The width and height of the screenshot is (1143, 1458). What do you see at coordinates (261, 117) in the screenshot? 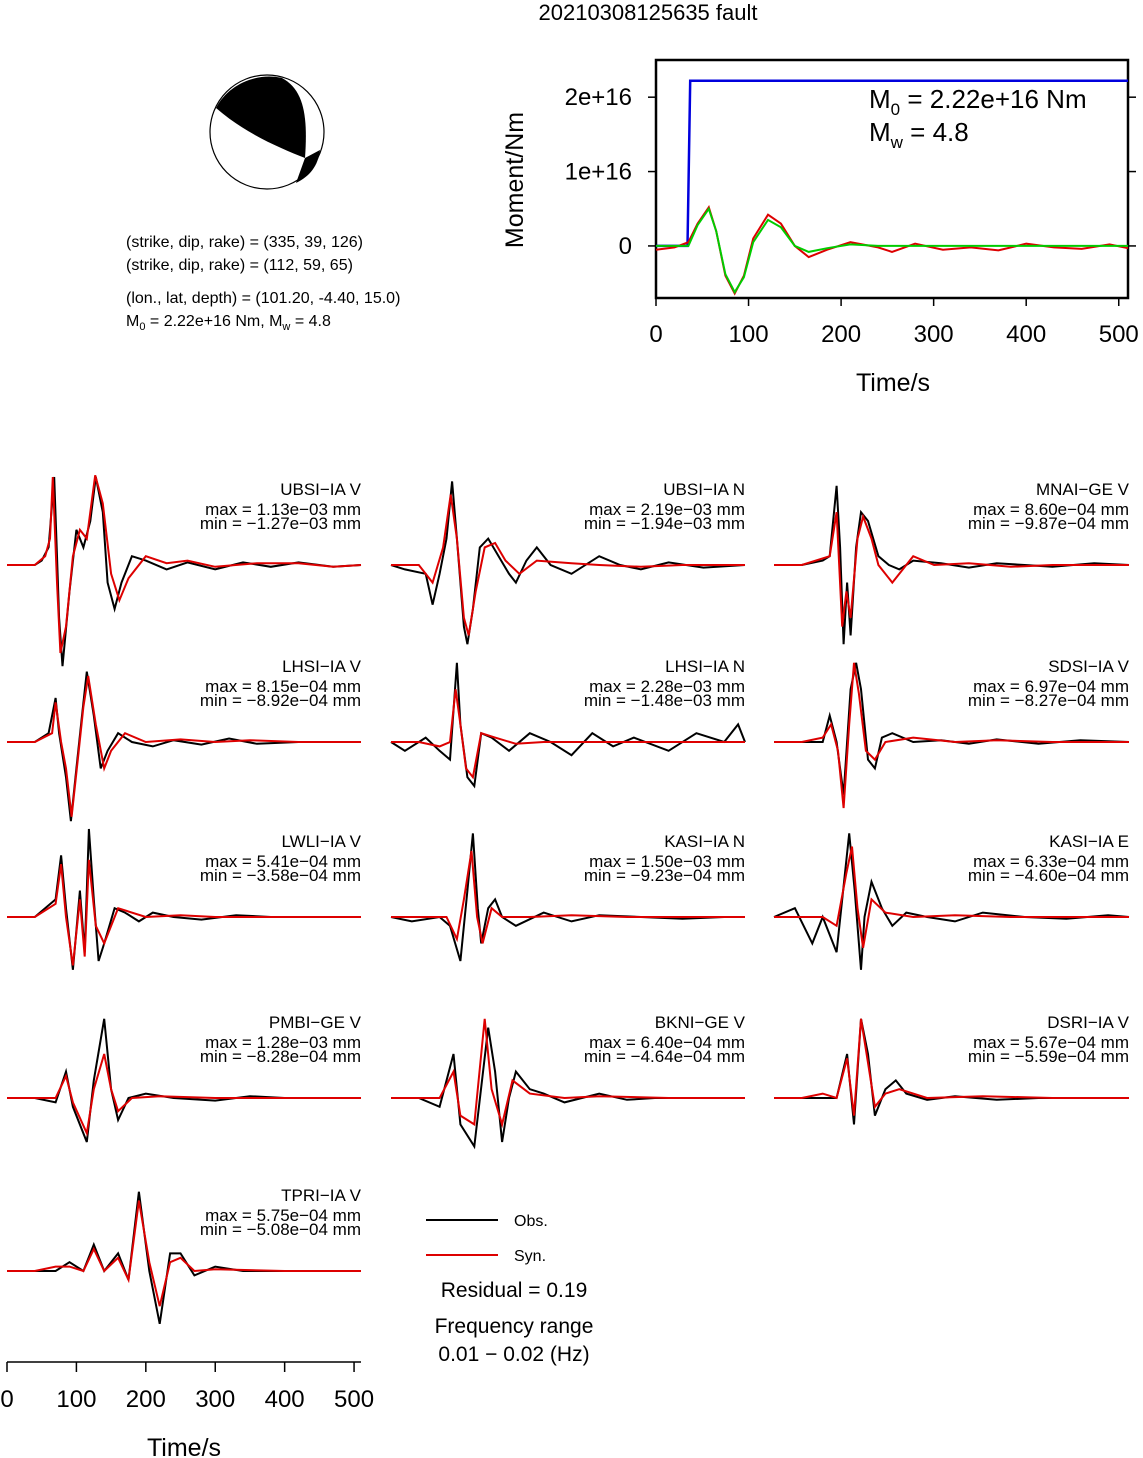
I see `beachball-compression-quadrant` at bounding box center [261, 117].